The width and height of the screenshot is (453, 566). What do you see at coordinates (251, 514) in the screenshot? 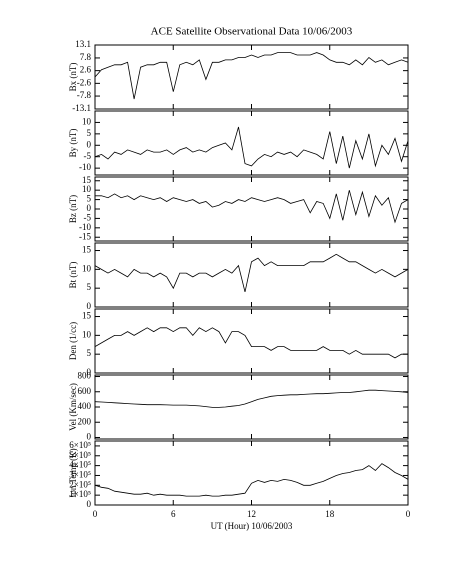
I see `x-tick-label: 12` at bounding box center [251, 514].